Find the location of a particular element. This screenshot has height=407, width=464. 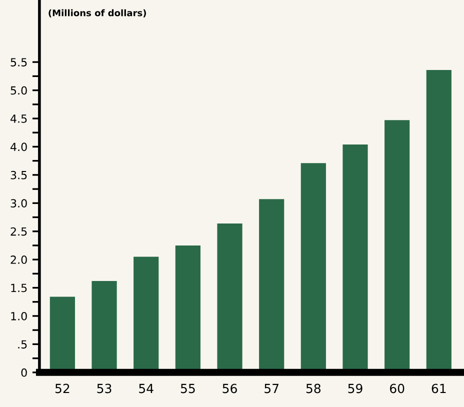

y-tick-label: 4.5 is located at coordinates (18, 118).